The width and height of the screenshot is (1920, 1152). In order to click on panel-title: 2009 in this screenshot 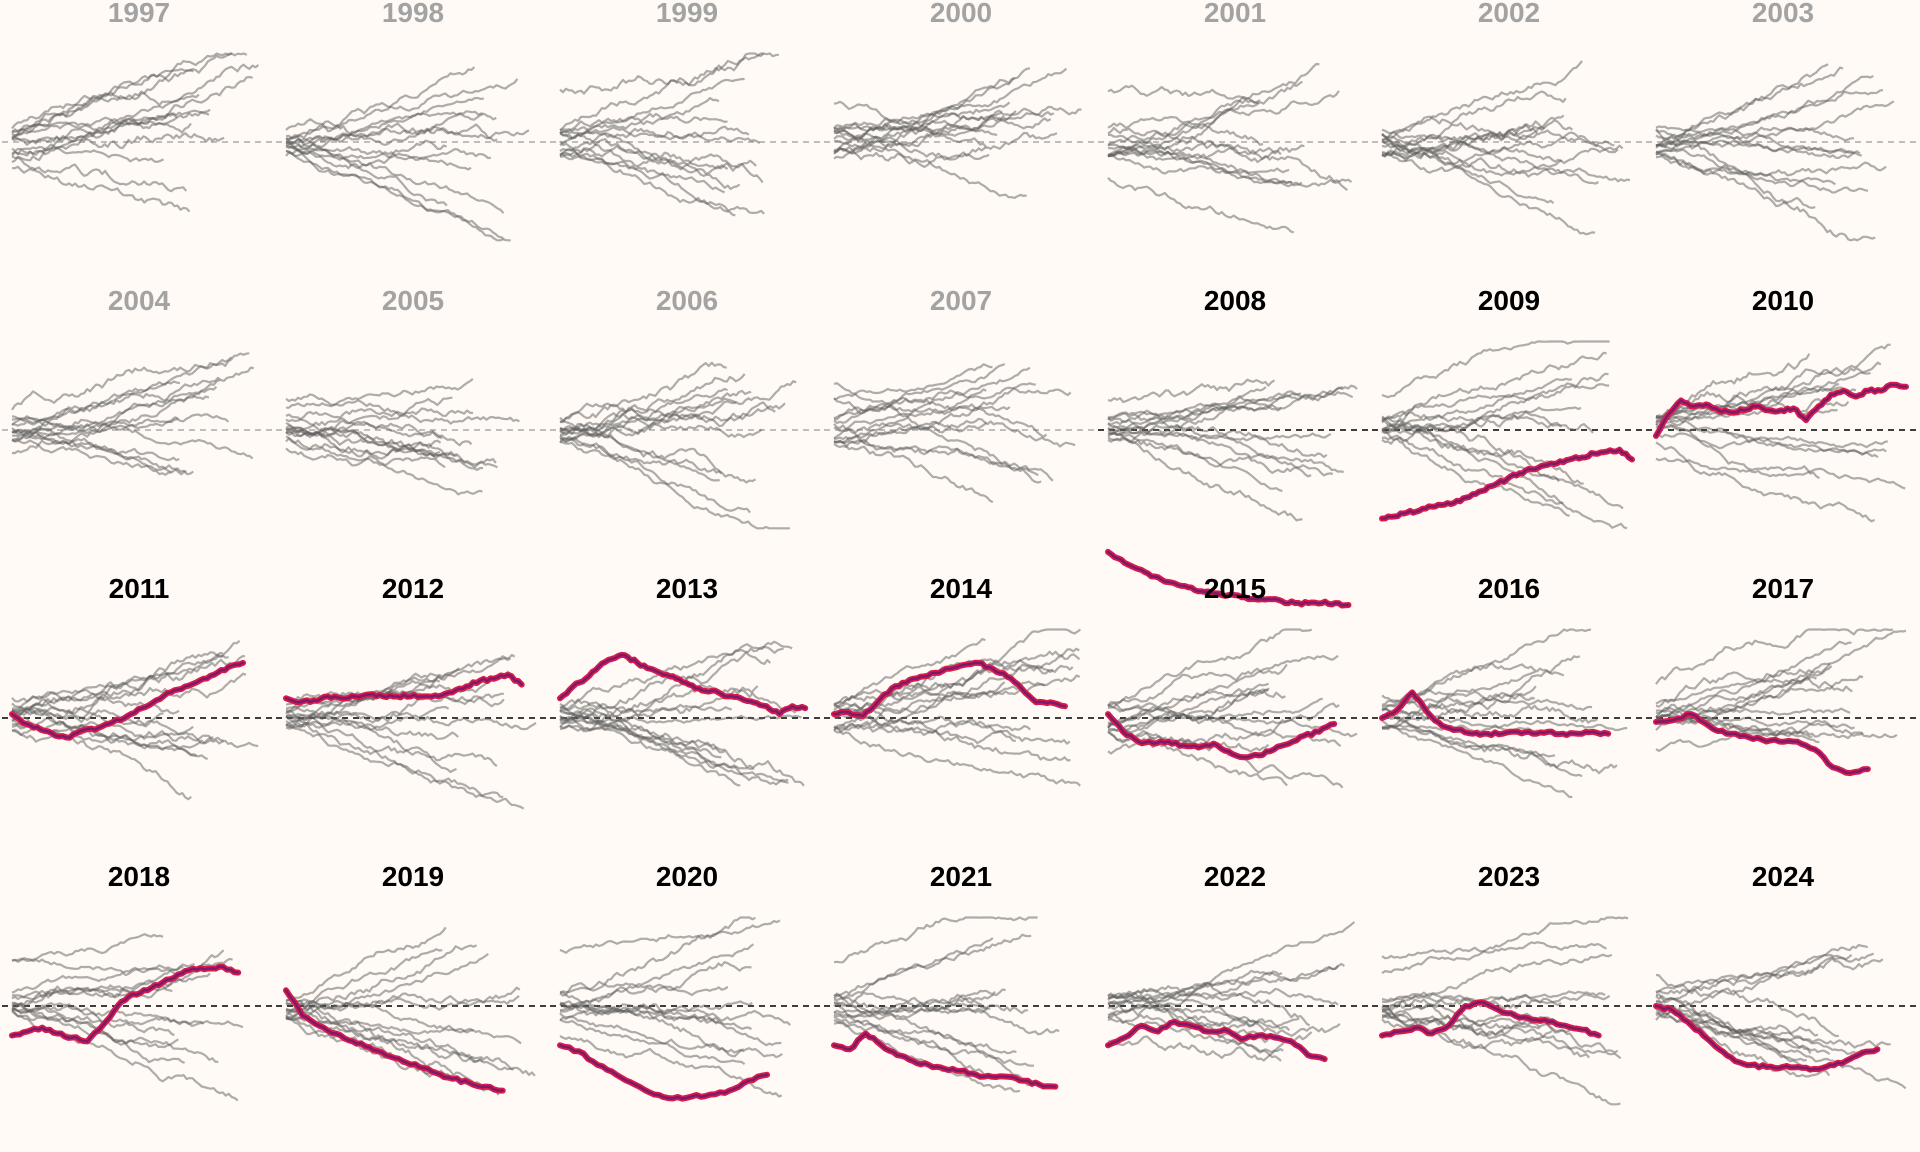, I will do `click(1509, 300)`.